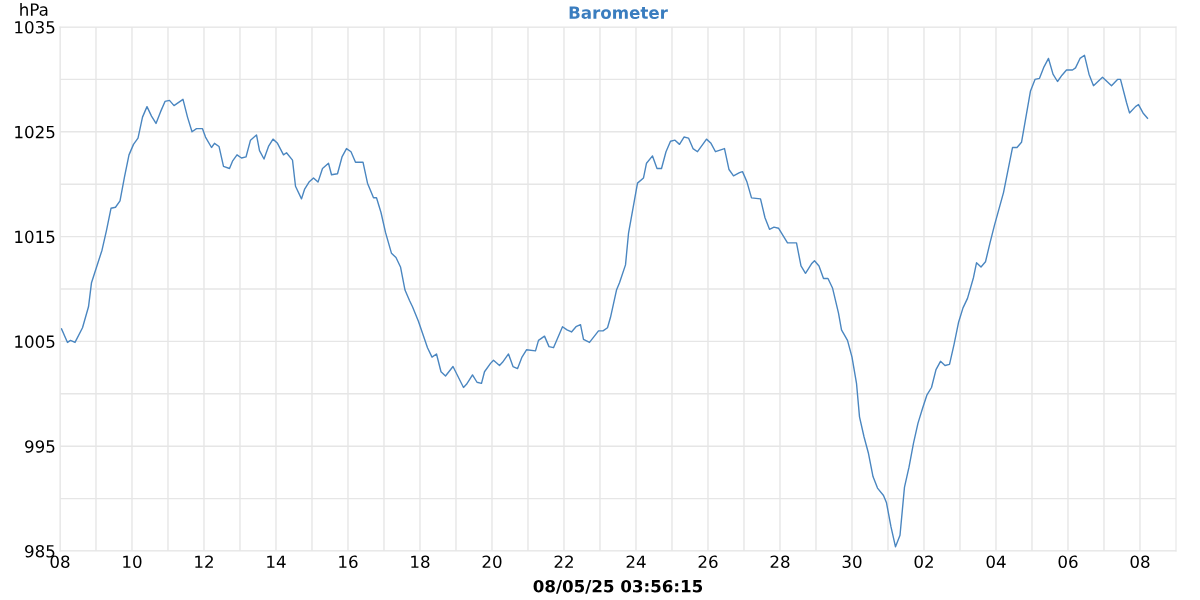 The image size is (1200, 600). I want to click on x-tick-label: 28, so click(780, 562).